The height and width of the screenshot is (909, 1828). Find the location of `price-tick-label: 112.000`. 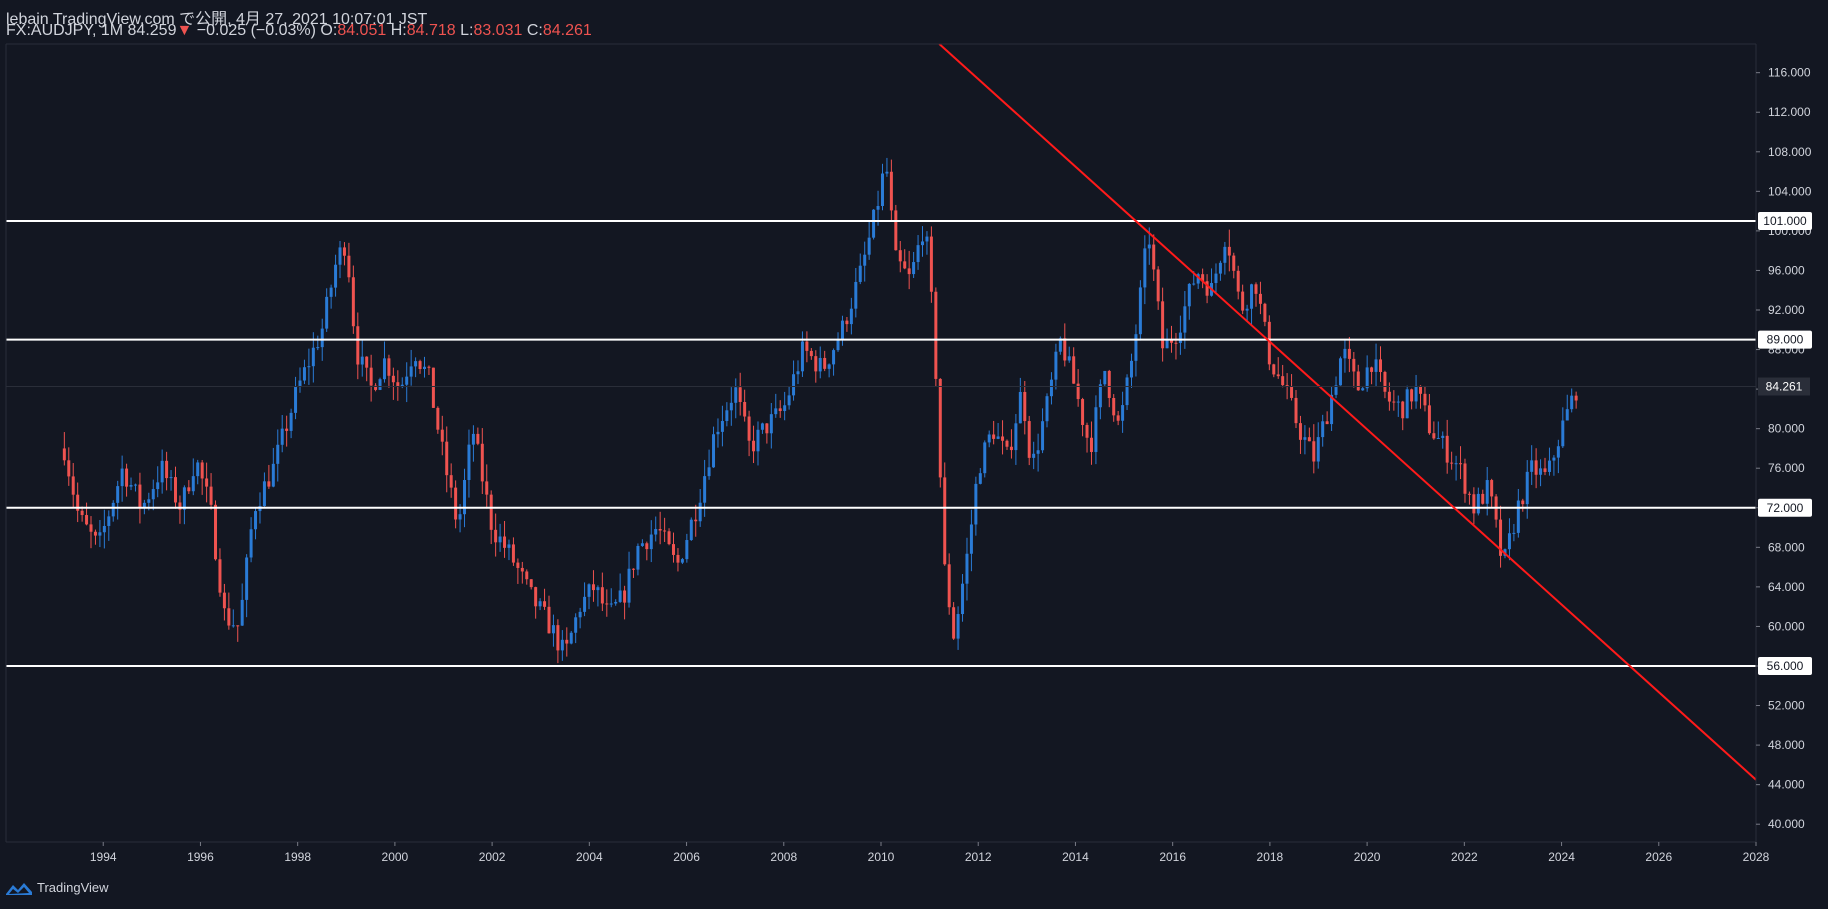

price-tick-label: 112.000 is located at coordinates (1789, 112).